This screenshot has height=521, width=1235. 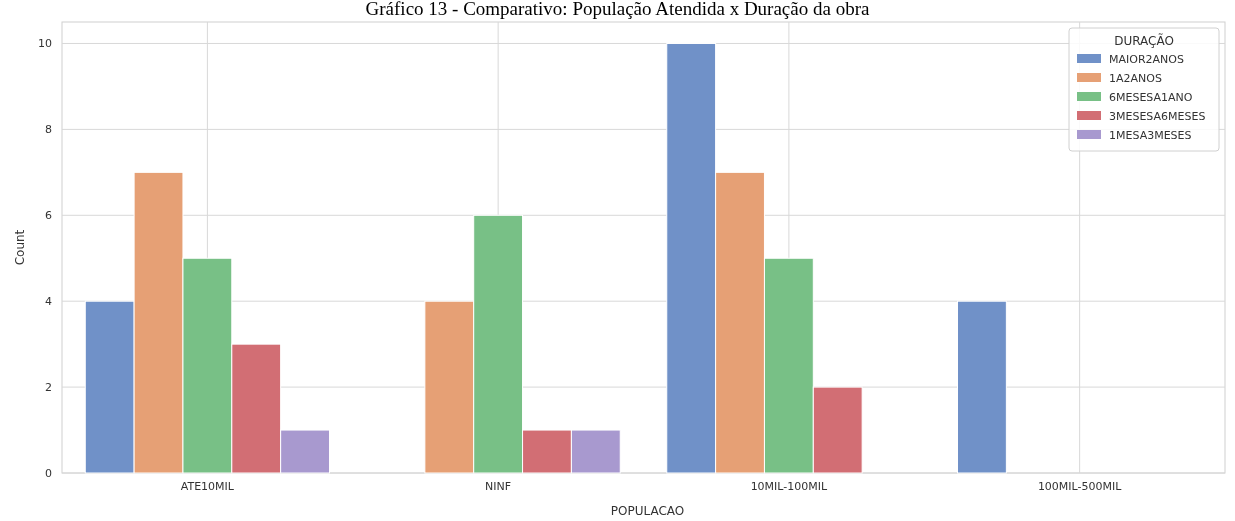 I want to click on legend-label: 3MESESA6MESES, so click(x=1157, y=116).